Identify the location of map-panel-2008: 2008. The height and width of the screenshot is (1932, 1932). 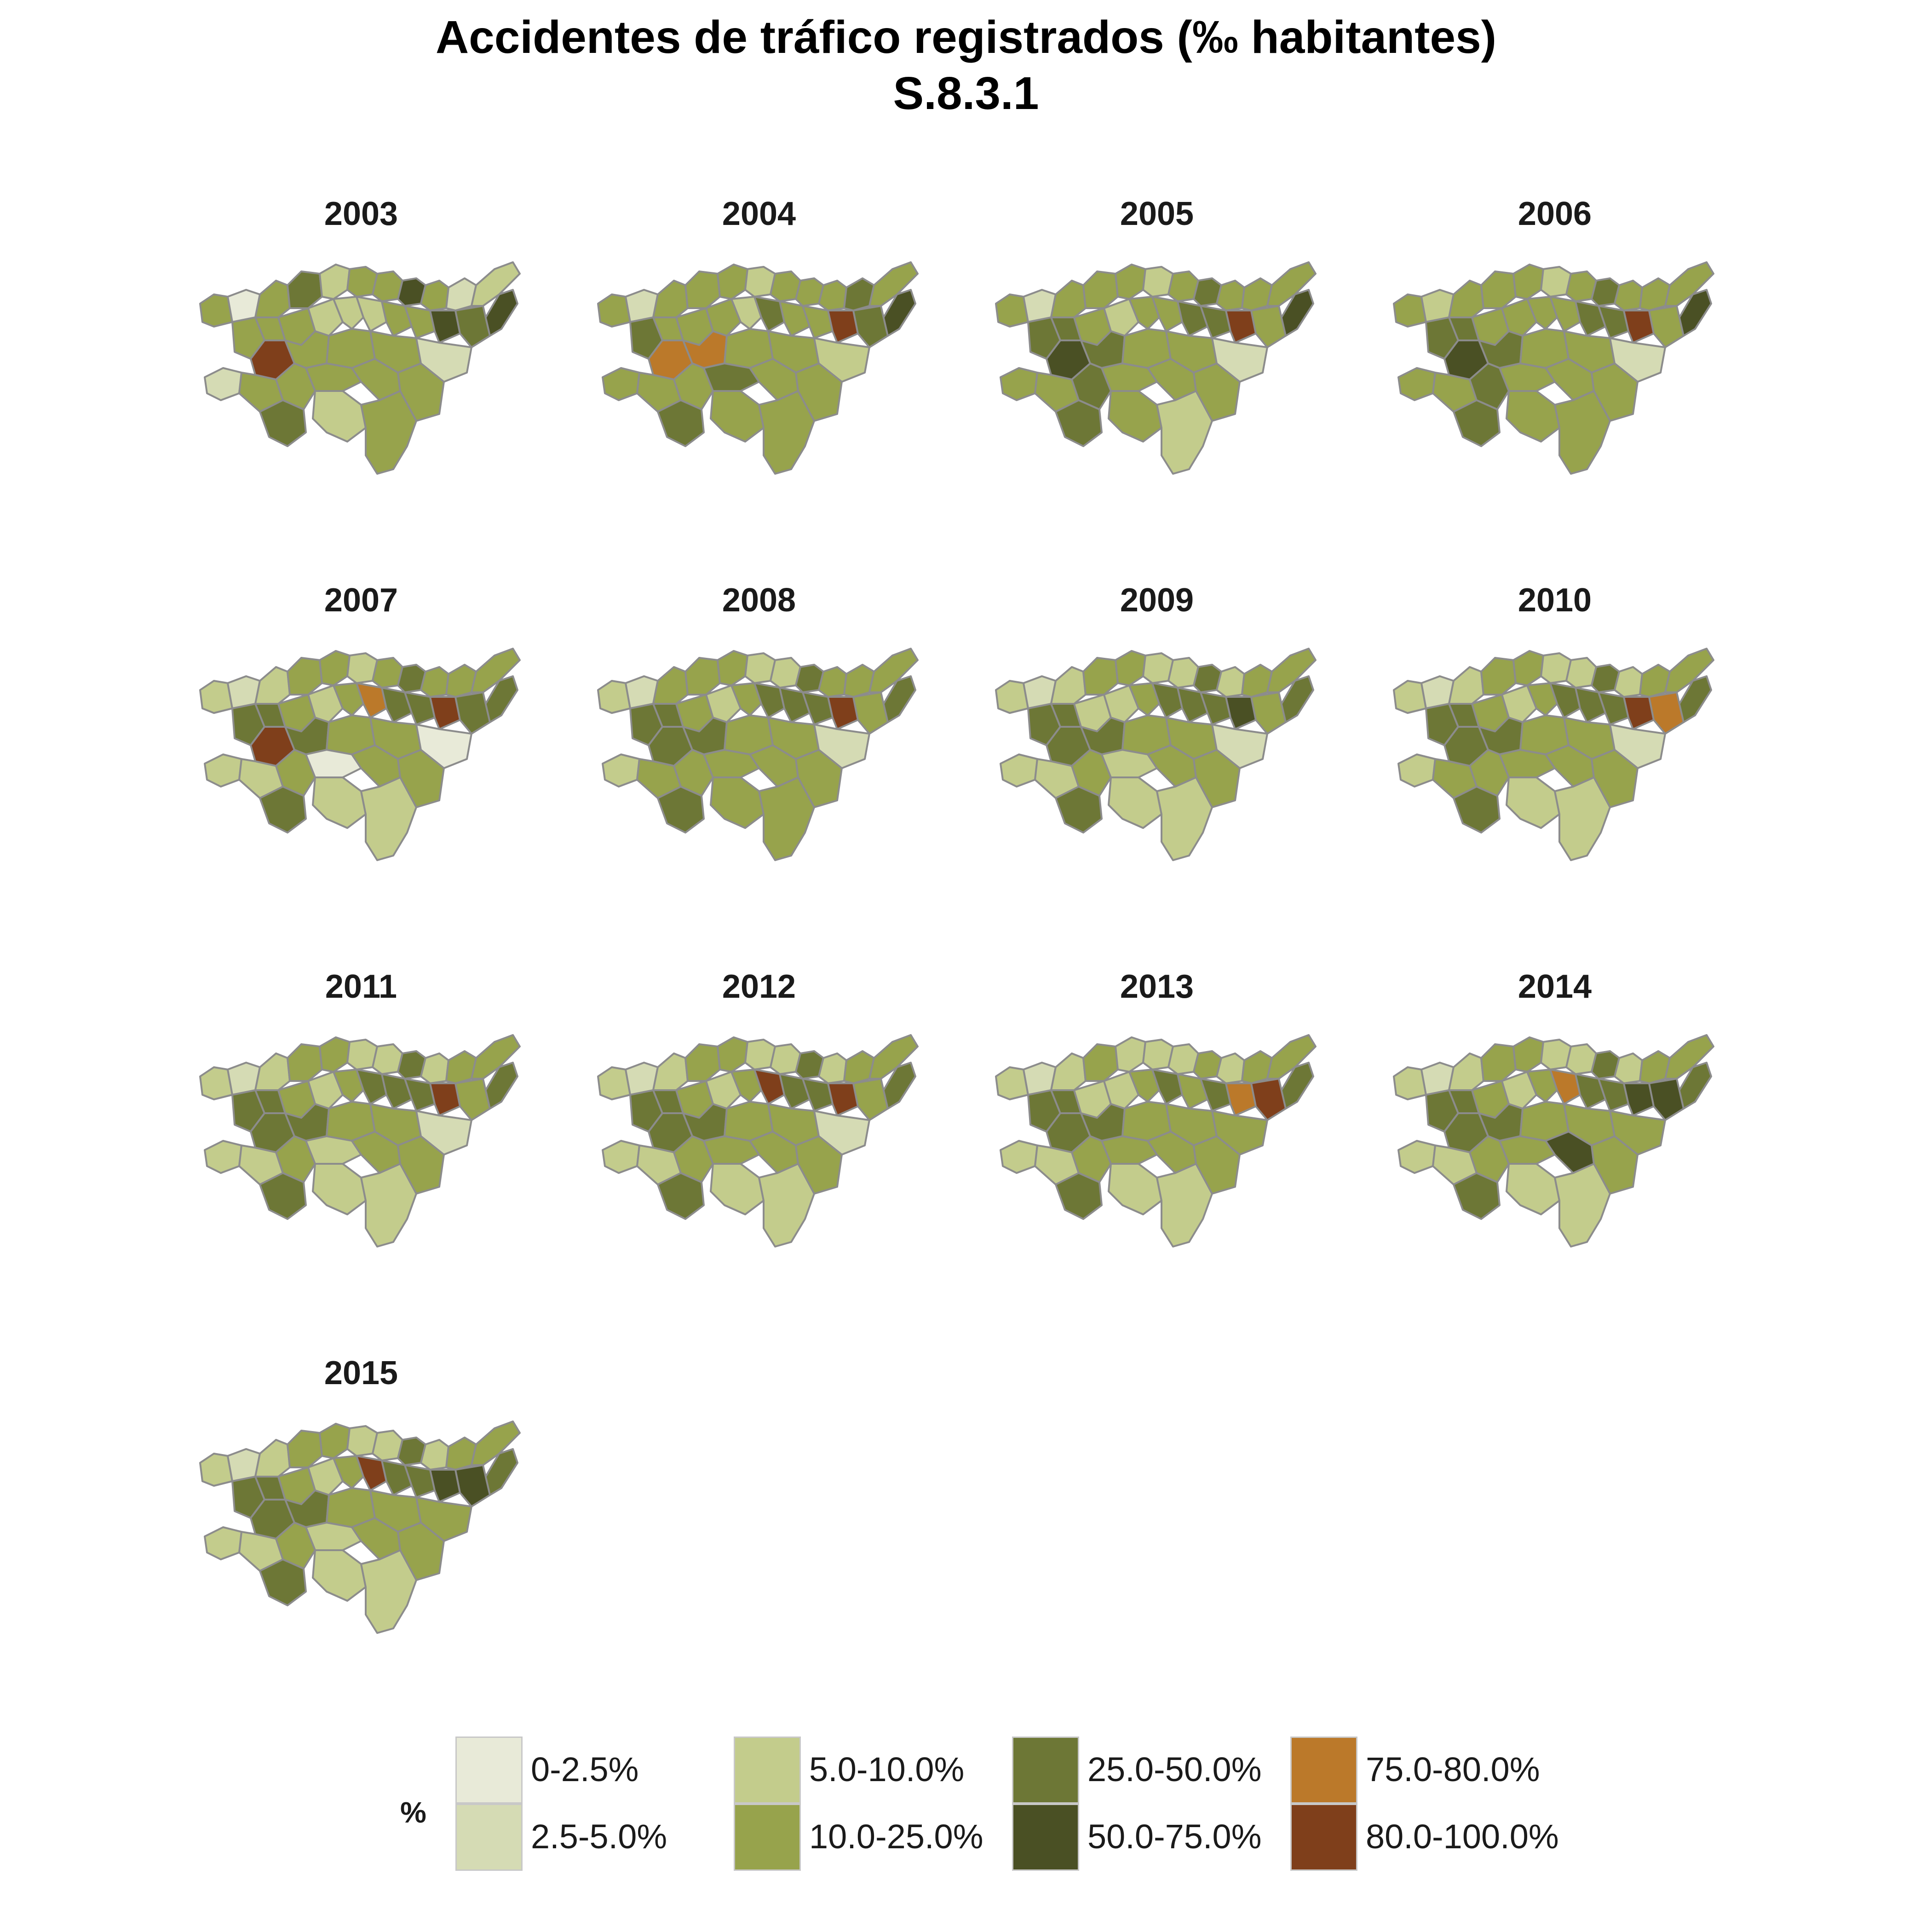
(759, 745).